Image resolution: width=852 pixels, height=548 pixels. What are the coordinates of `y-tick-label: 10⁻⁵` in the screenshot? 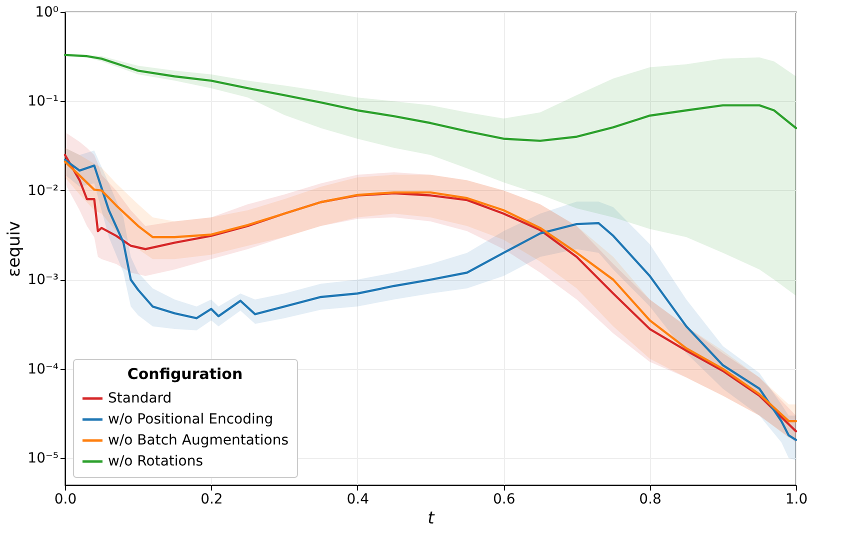 It's located at (43, 458).